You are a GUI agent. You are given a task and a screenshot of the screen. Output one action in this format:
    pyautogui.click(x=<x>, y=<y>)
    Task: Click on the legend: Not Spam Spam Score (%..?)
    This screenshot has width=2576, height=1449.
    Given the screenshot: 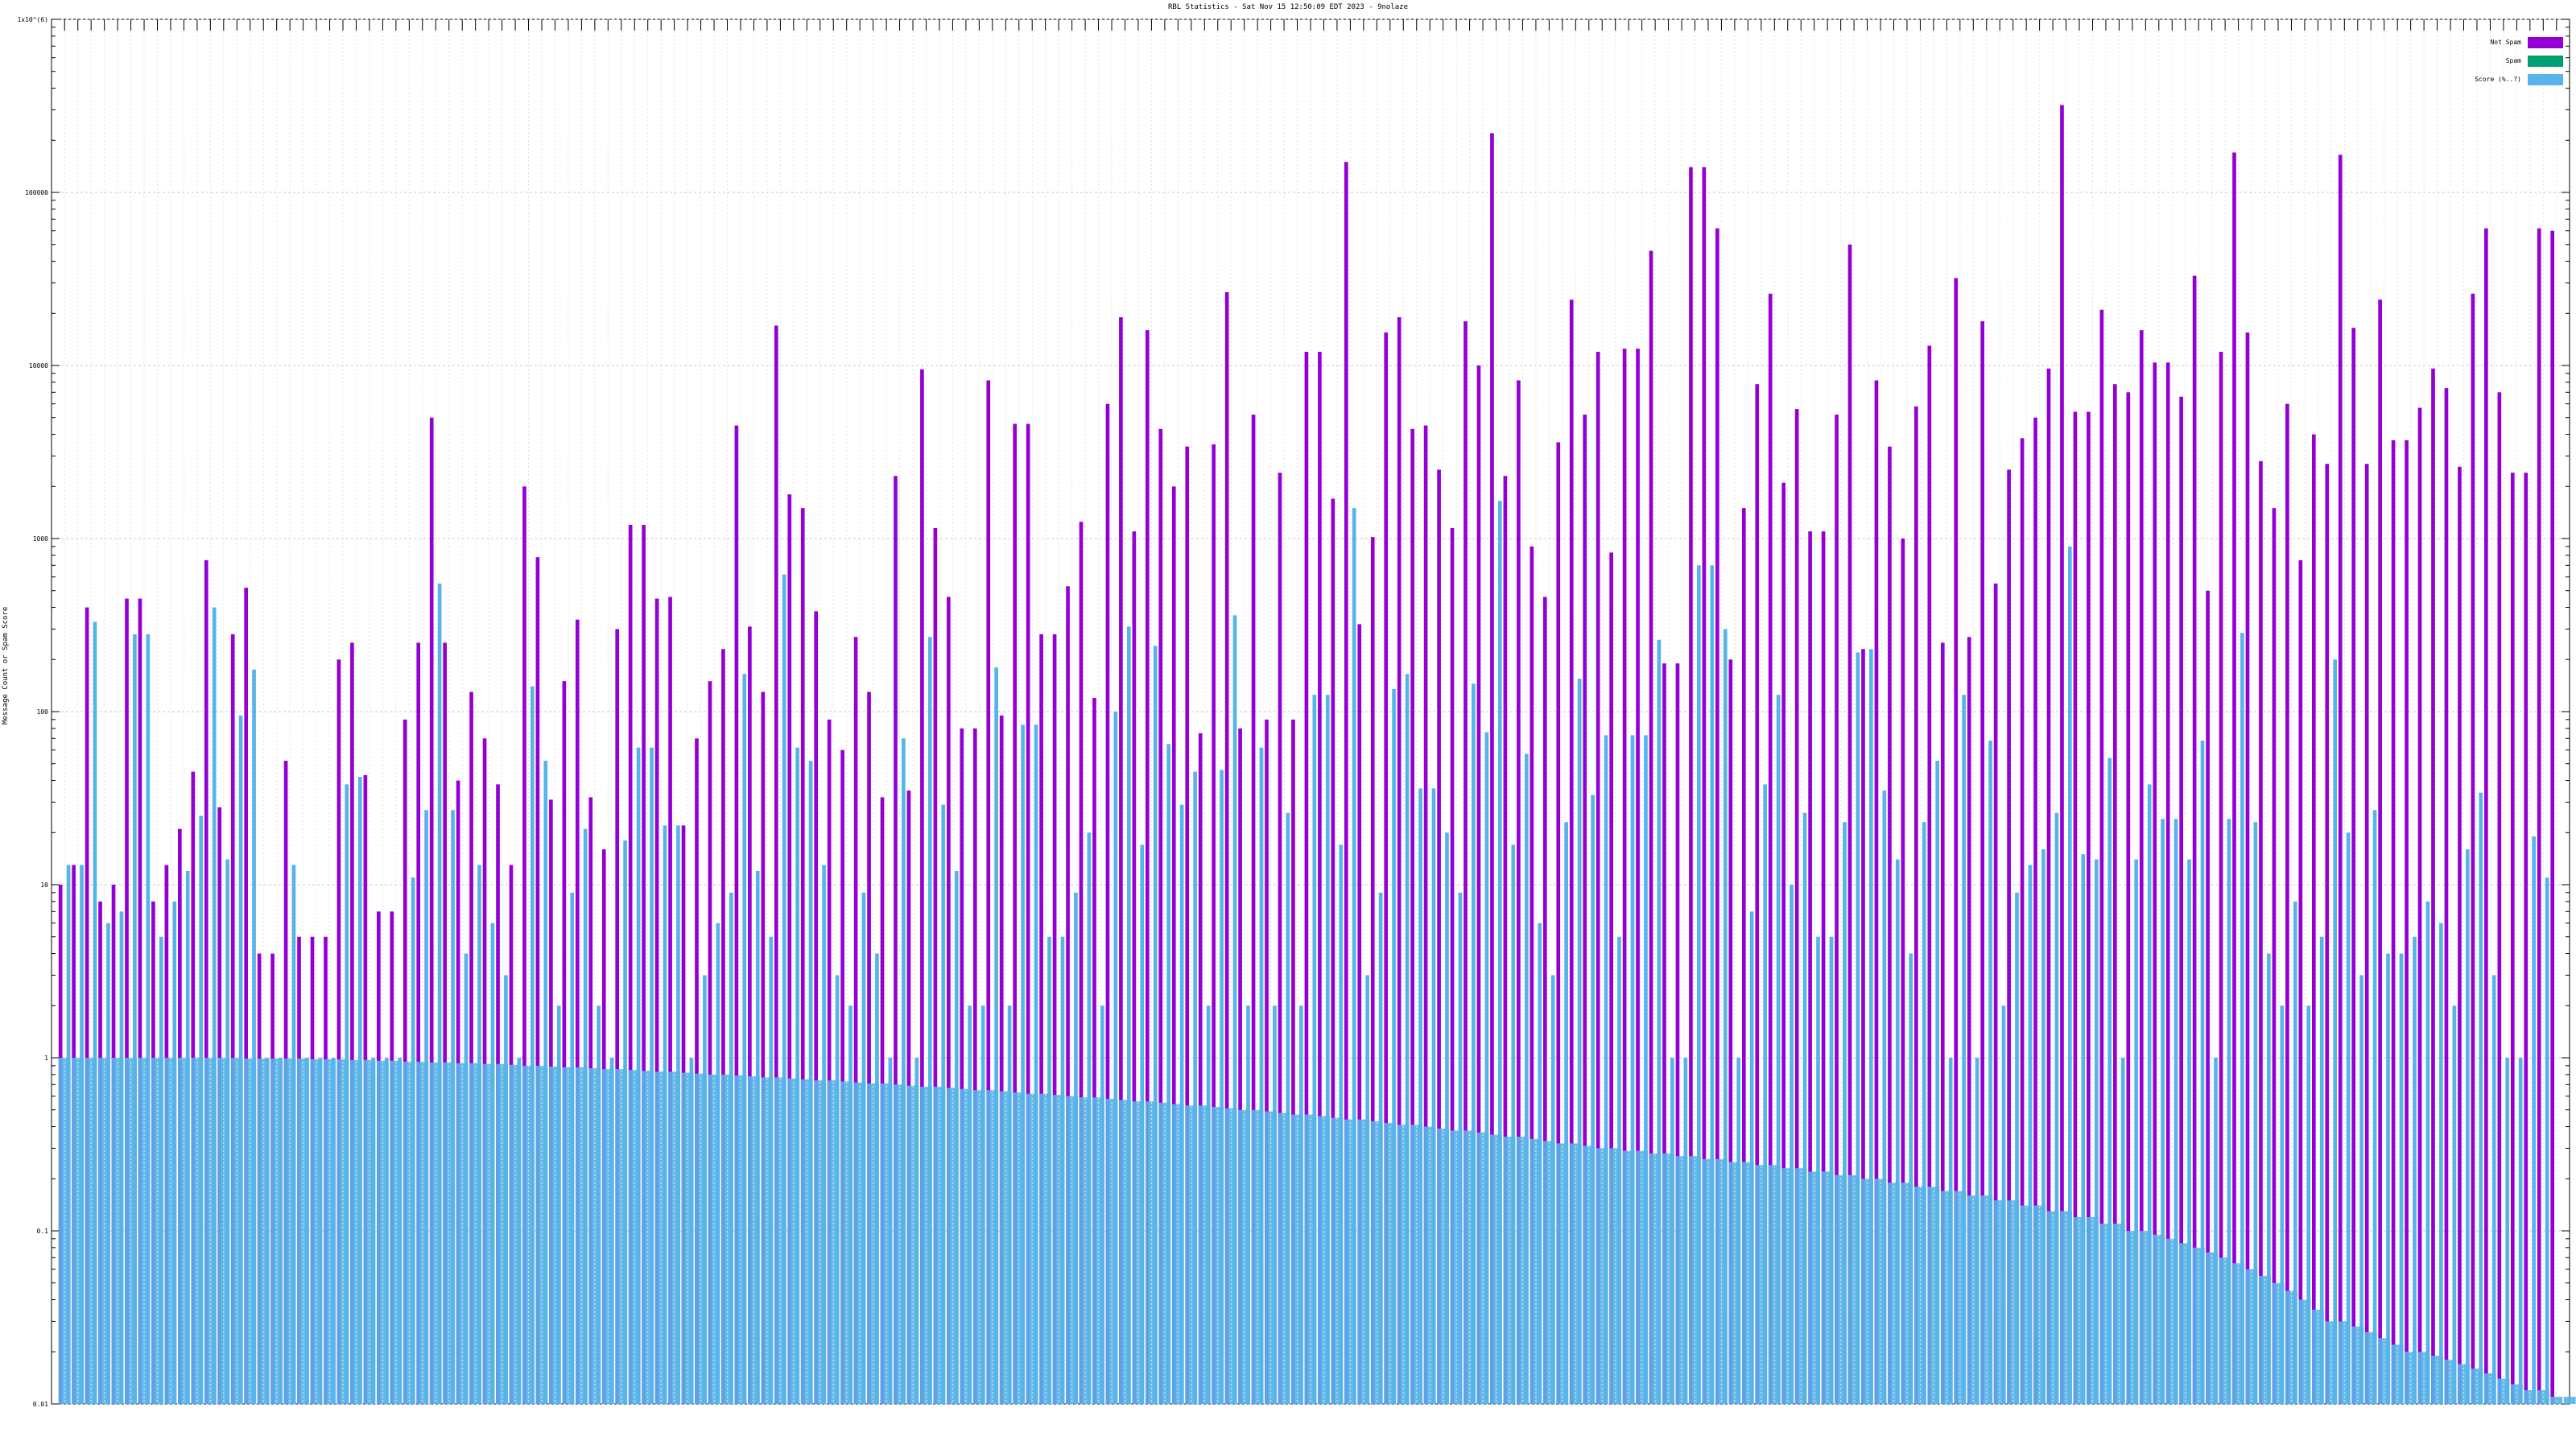 What is the action you would take?
    pyautogui.click(x=2506, y=63)
    